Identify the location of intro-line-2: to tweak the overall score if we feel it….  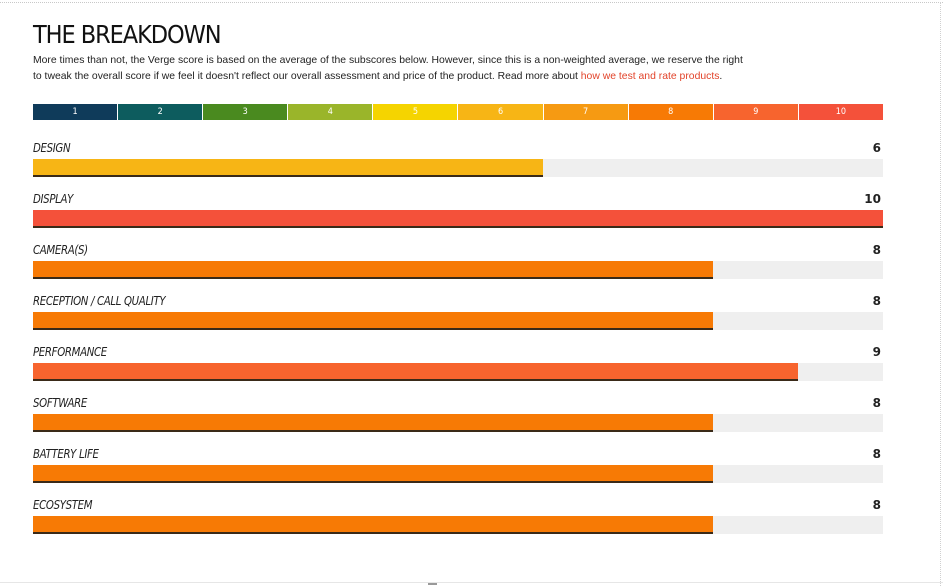
(307, 76).